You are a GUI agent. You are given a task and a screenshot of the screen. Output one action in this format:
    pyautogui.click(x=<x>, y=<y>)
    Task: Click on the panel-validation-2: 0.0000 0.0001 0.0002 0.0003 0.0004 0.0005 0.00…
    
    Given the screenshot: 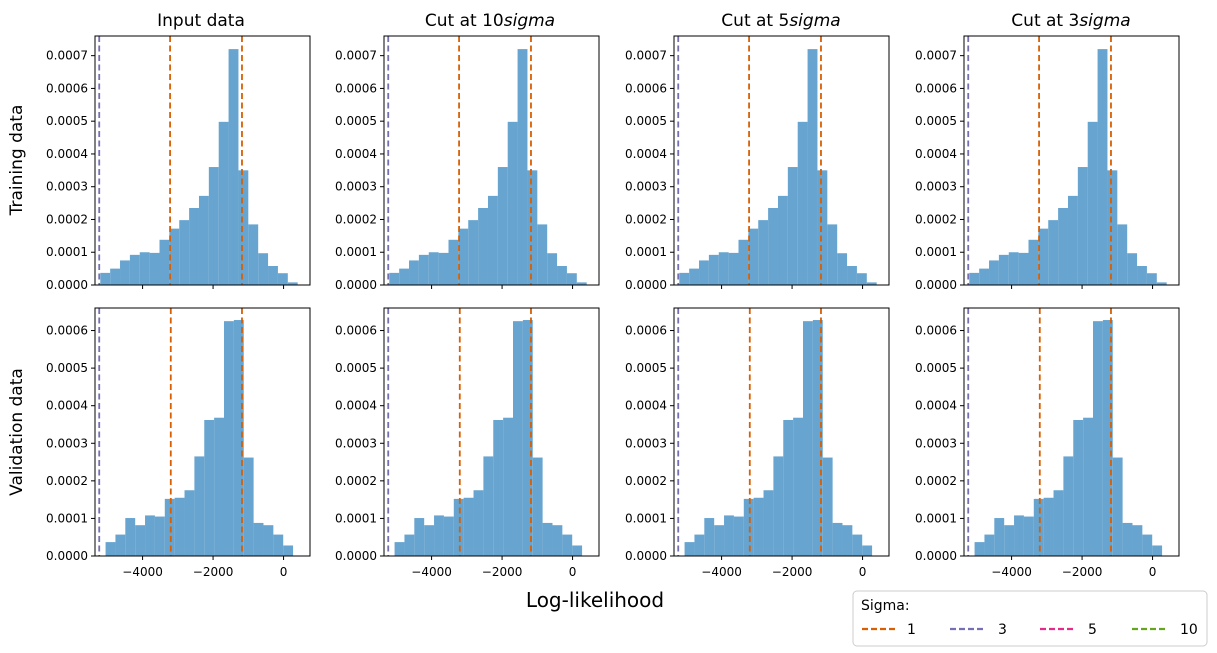 What is the action you would take?
    pyautogui.click(x=467, y=443)
    